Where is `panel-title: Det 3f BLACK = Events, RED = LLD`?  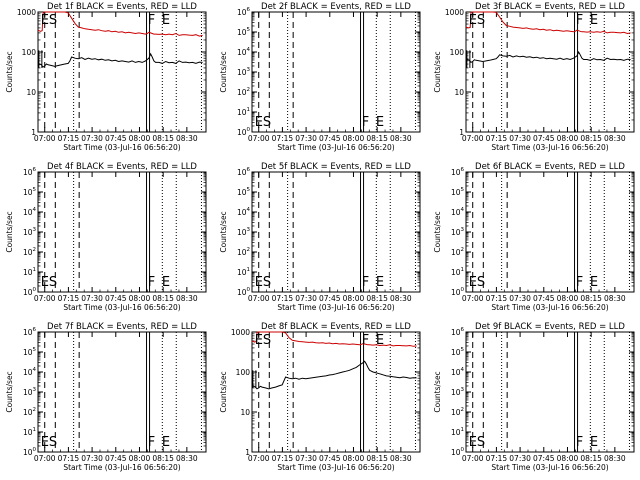
panel-title: Det 3f BLACK = Events, RED = LLD is located at coordinates (550, 7).